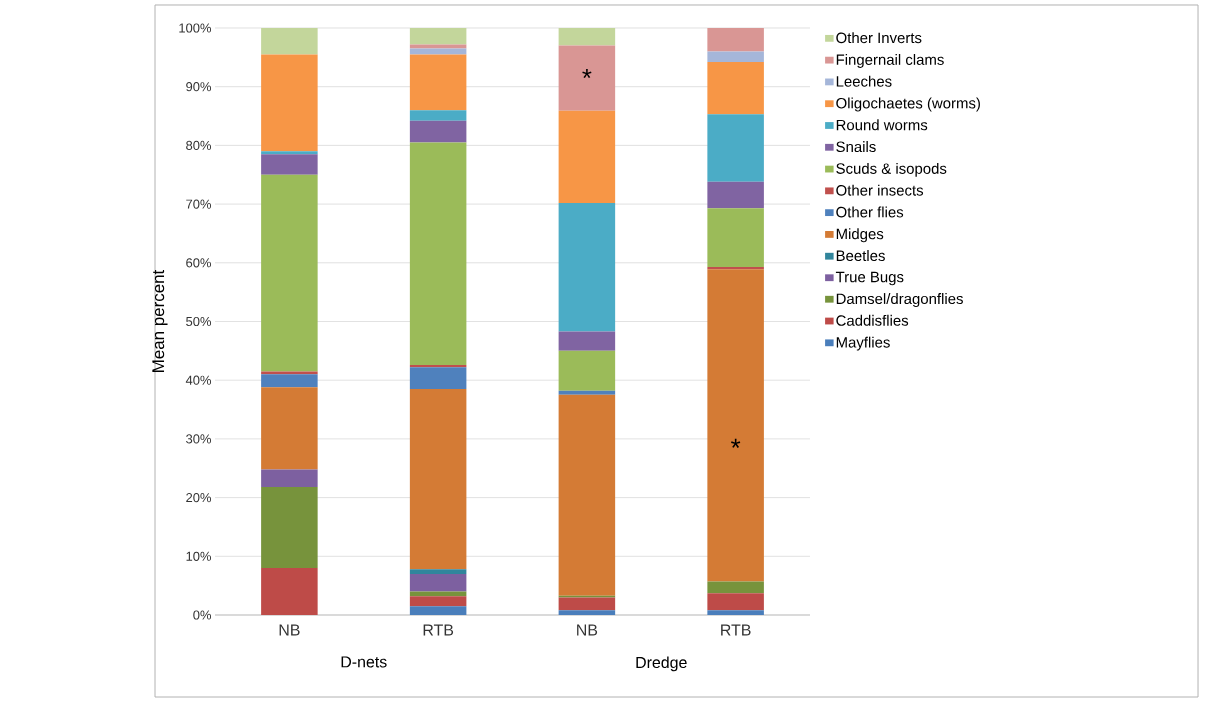 This screenshot has width=1207, height=702. I want to click on legend-label: Caddisflies, so click(872, 320).